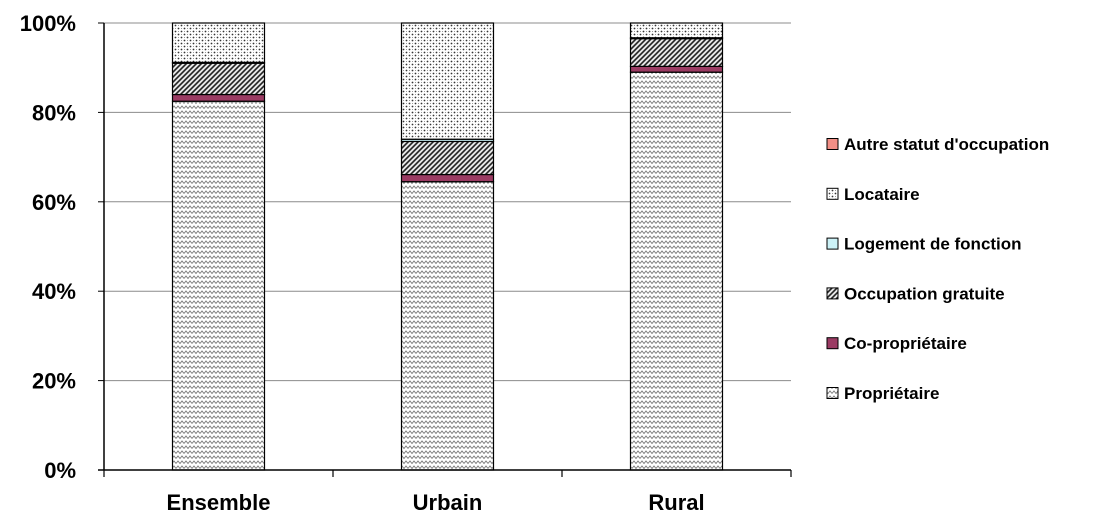 This screenshot has height=522, width=1108. What do you see at coordinates (905, 343) in the screenshot?
I see `legend-label: Co-propriétaire` at bounding box center [905, 343].